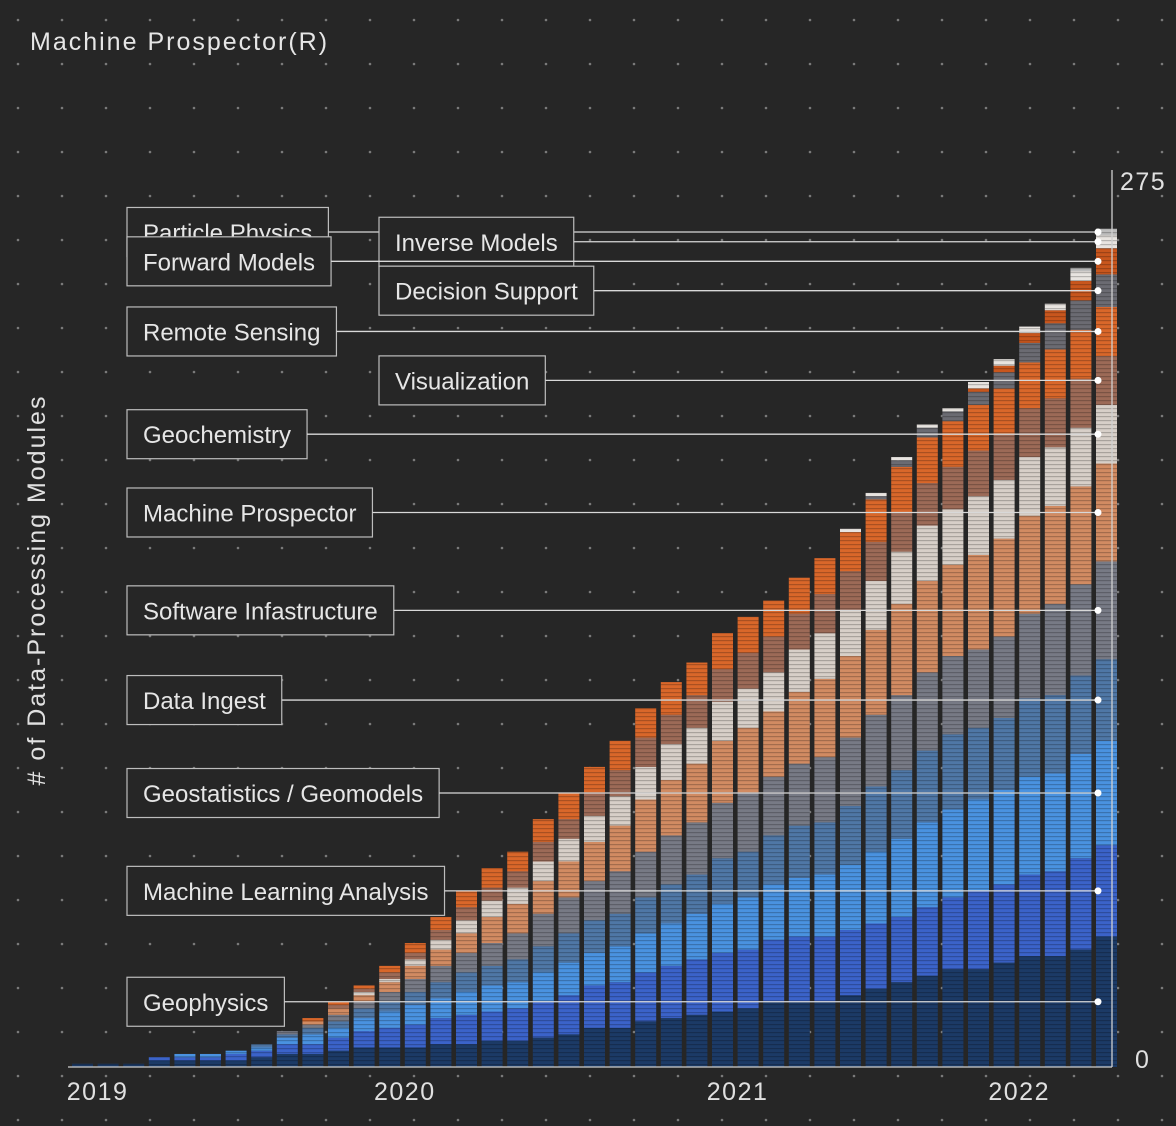  Describe the element at coordinates (405, 1092) in the screenshot. I see `x-tick-label: 2020` at that location.